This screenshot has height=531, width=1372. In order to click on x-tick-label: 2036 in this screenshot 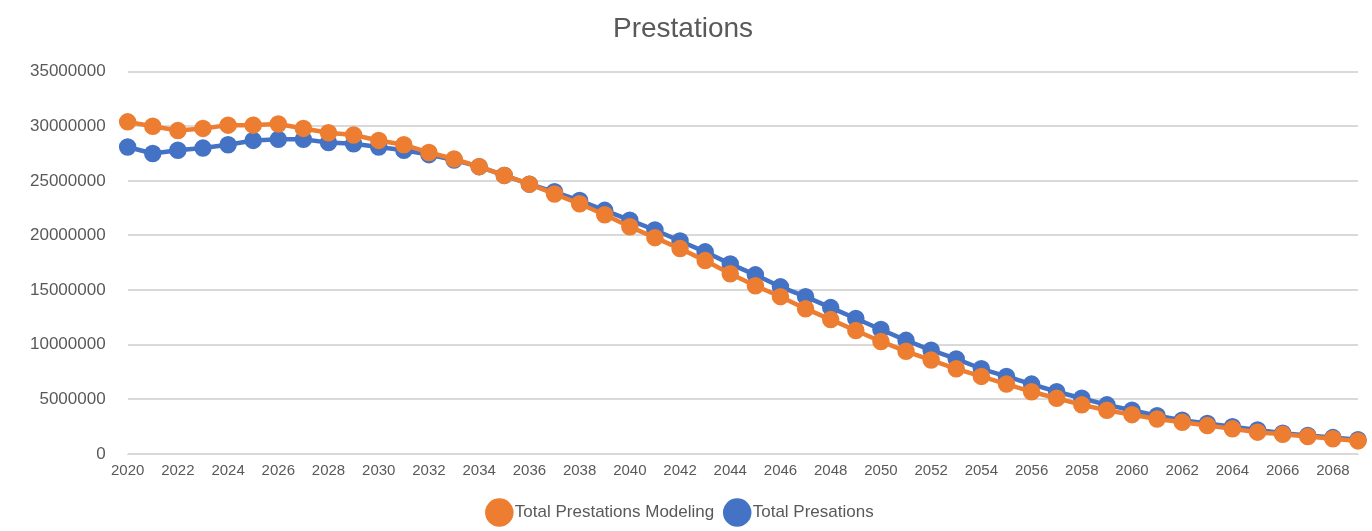, I will do `click(529, 470)`.